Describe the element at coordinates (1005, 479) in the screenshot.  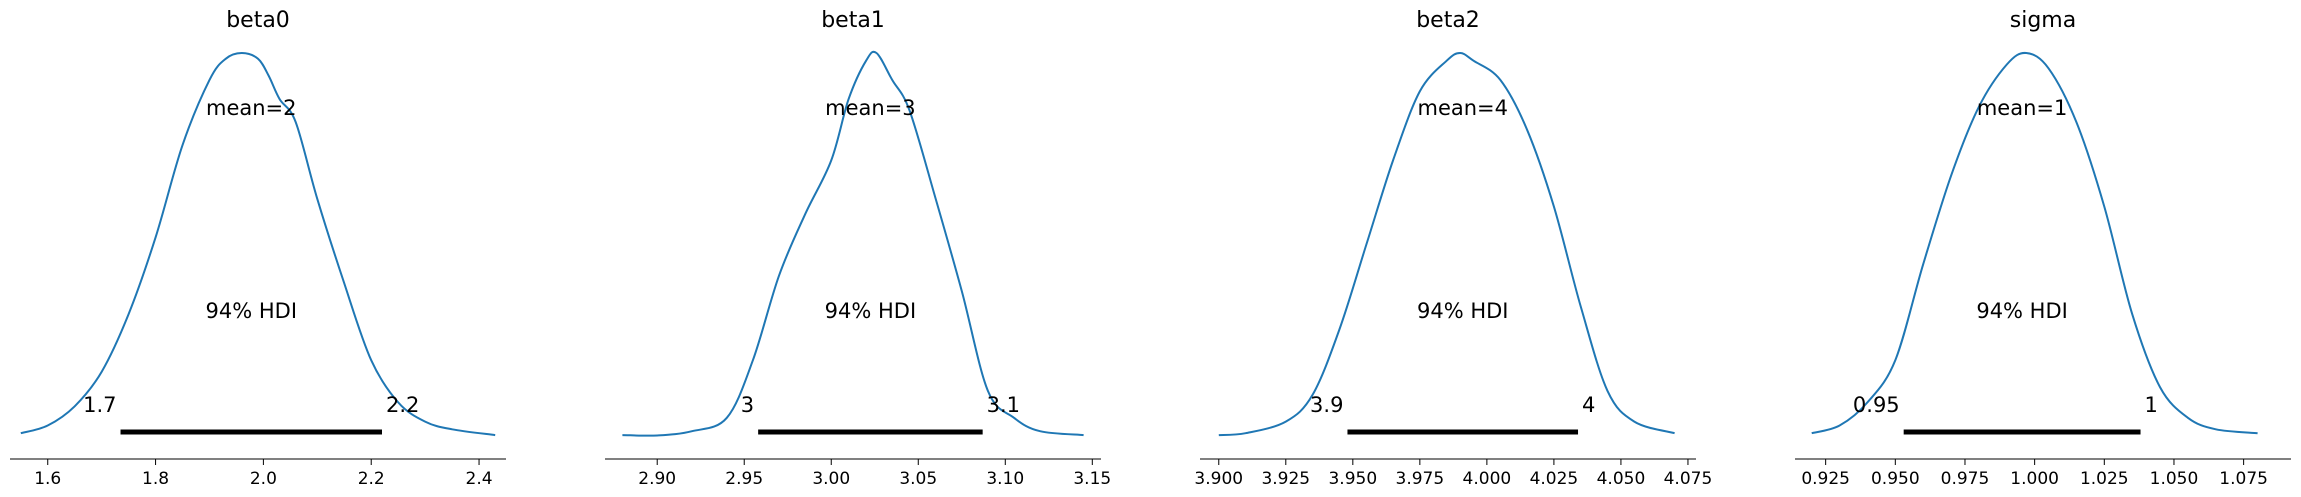
I see `x-tick-label: 3.10` at that location.